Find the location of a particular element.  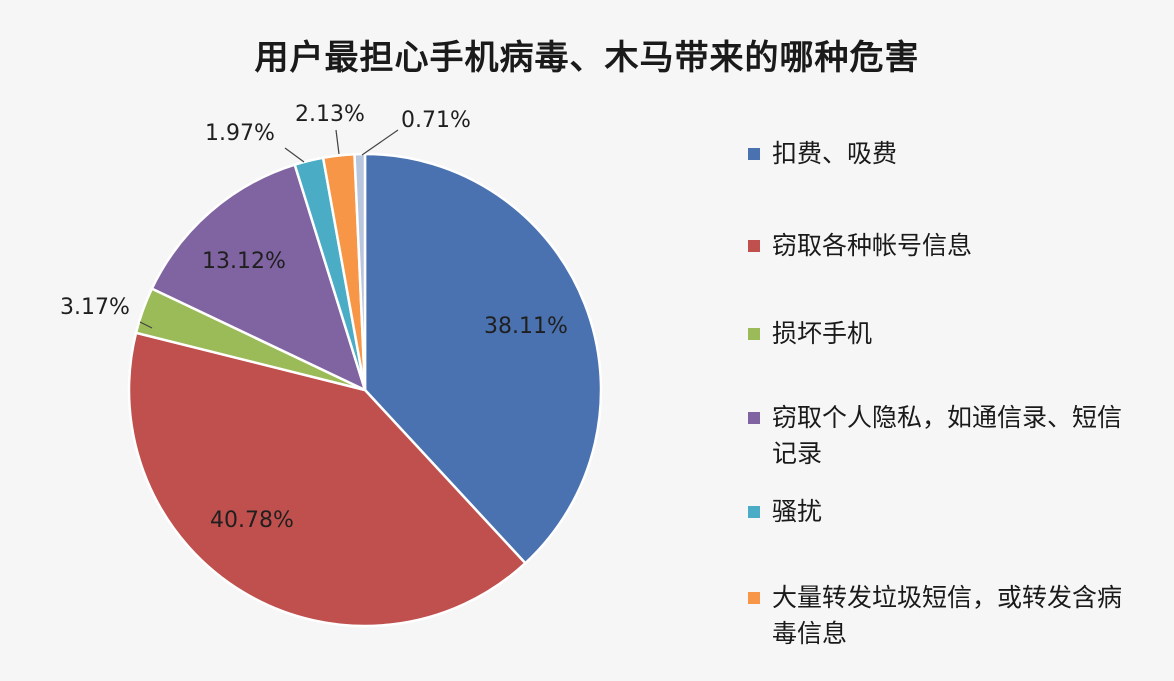

slice-label-5: 2.13% is located at coordinates (330, 114).